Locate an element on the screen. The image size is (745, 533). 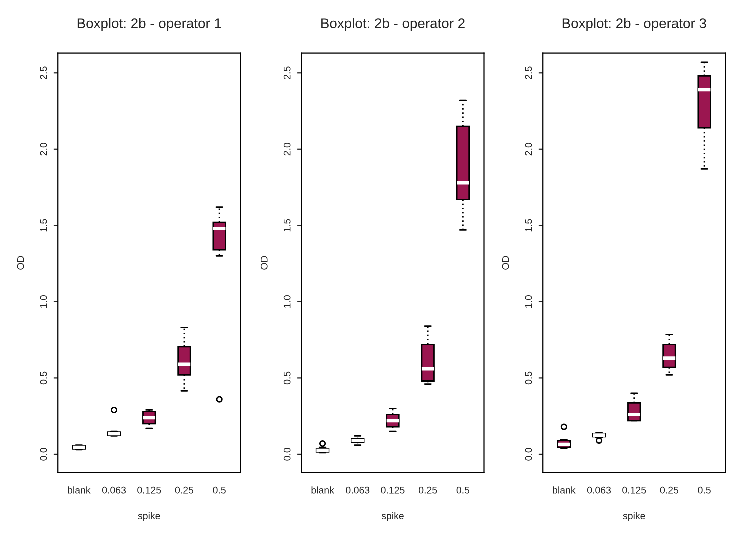
chart-title: Boxplot: 2b - operator 3 is located at coordinates (634, 25).